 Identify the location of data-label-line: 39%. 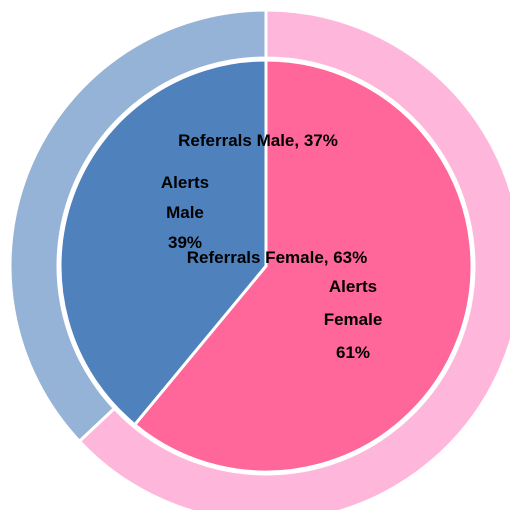
(185, 242).